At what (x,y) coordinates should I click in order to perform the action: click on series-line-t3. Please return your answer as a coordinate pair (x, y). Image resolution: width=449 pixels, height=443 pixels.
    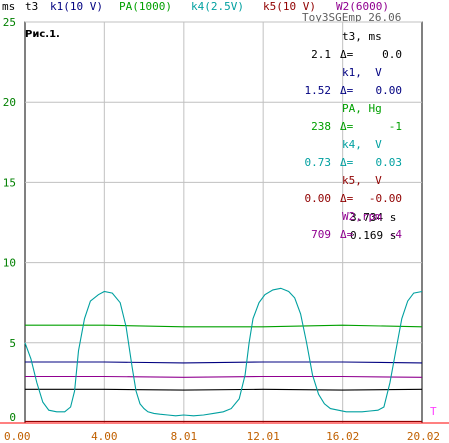
    Looking at the image, I should click on (224, 389).